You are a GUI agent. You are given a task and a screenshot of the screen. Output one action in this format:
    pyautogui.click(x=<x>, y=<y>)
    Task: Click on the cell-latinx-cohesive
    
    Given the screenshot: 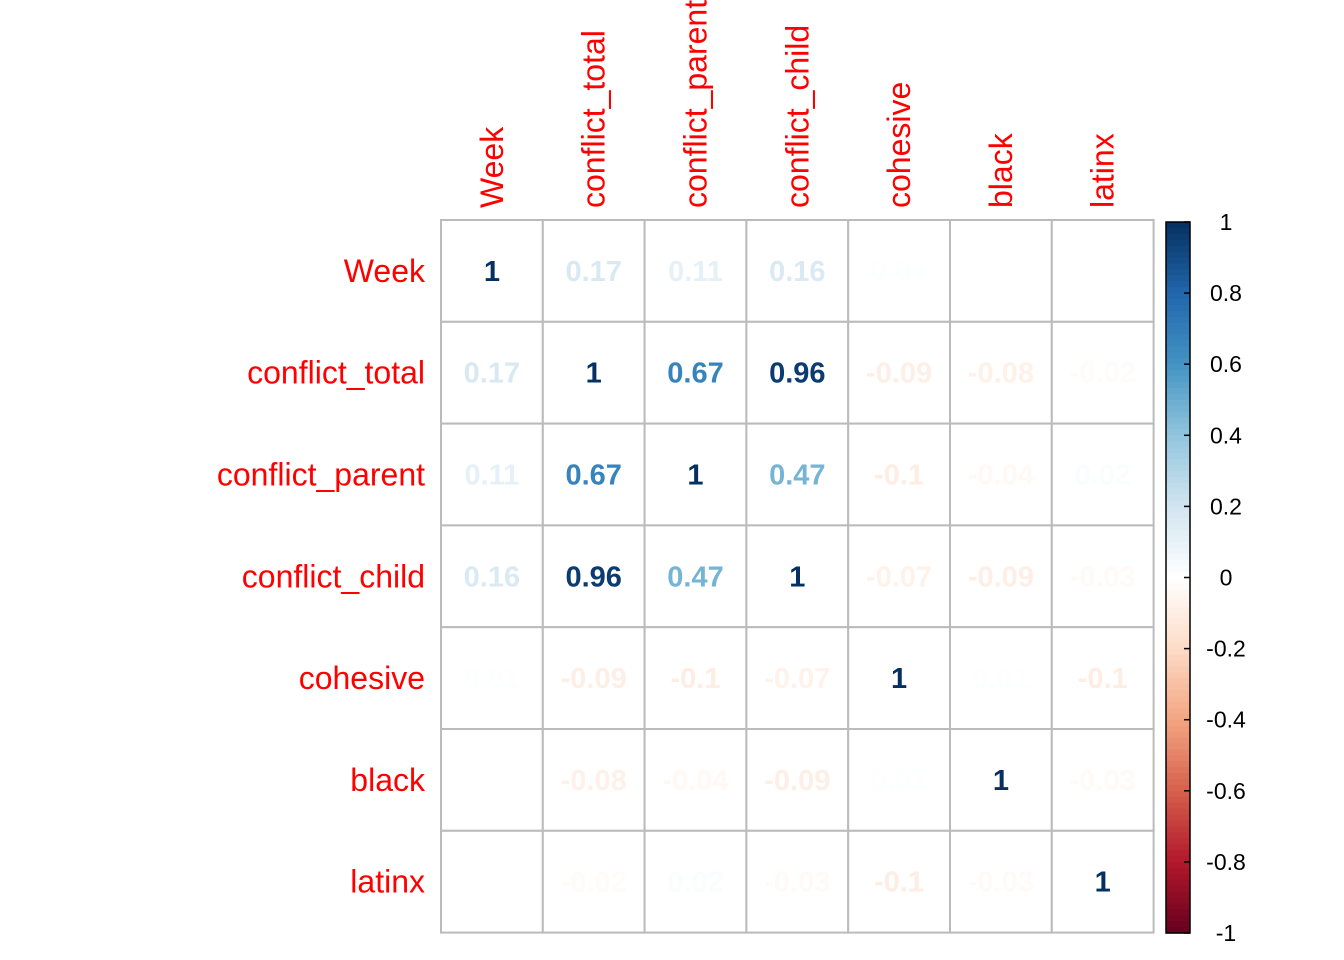 What is the action you would take?
    pyautogui.click(x=899, y=881)
    